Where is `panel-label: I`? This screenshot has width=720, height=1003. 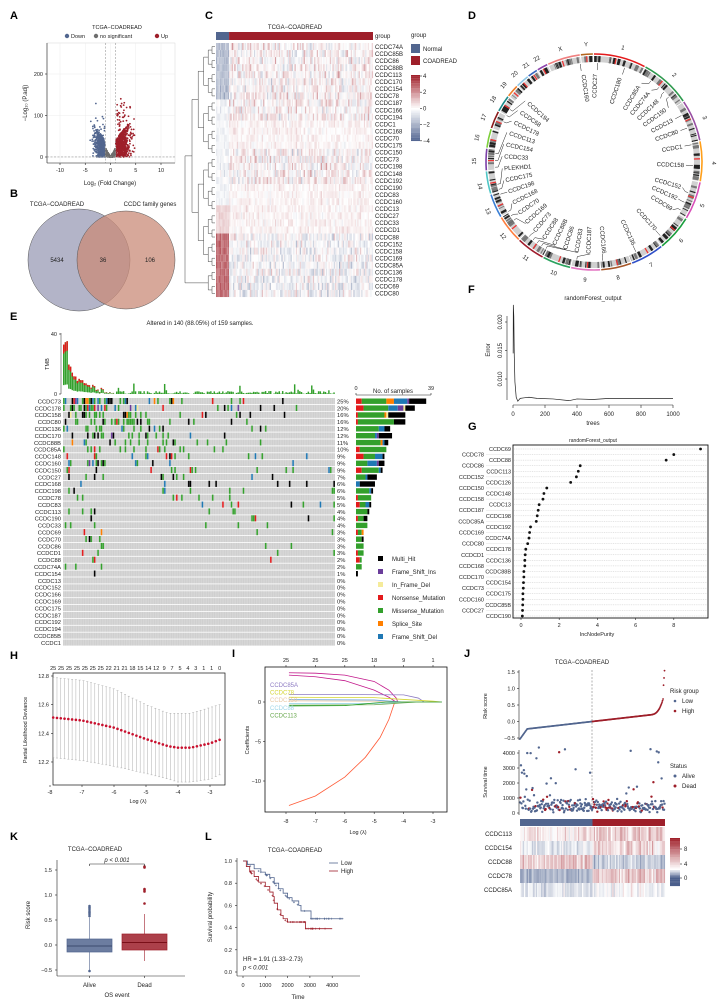 panel-label: I is located at coordinates (233, 654).